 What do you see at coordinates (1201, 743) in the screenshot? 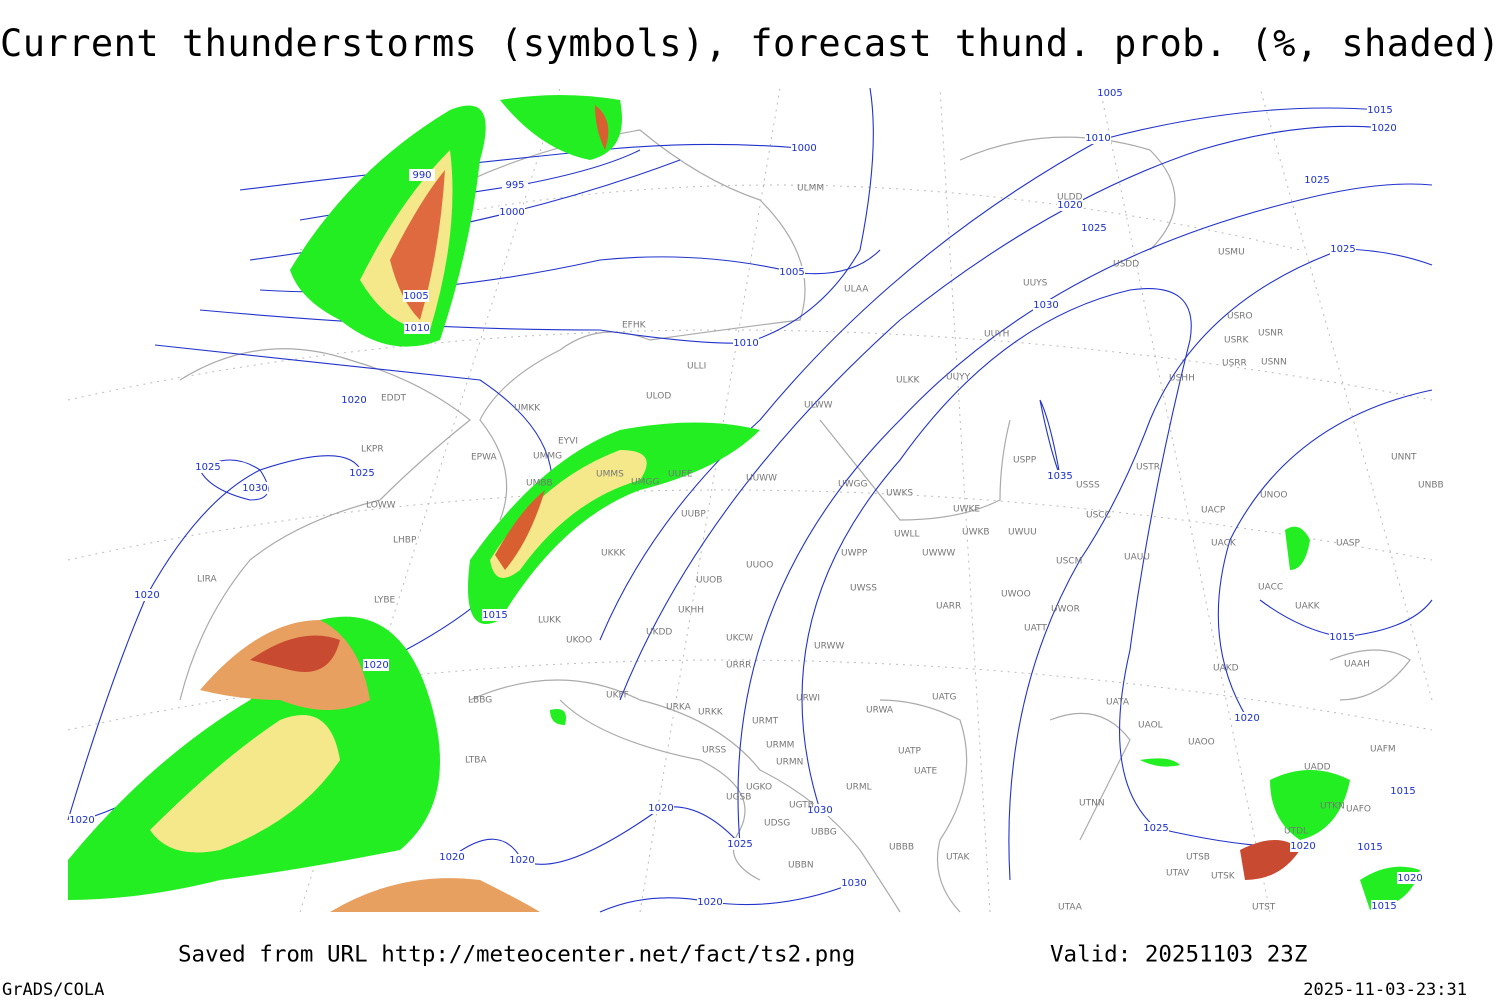
I see `station-label: UAOO` at bounding box center [1201, 743].